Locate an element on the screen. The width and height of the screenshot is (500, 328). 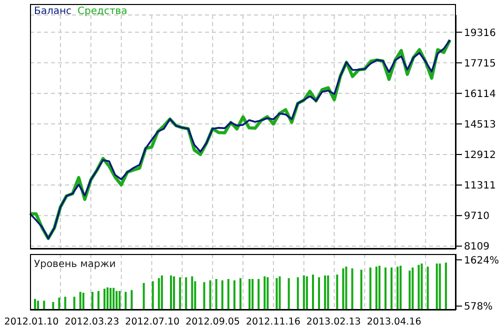
x-tick-label: 2012.07.10 is located at coordinates (152, 322).